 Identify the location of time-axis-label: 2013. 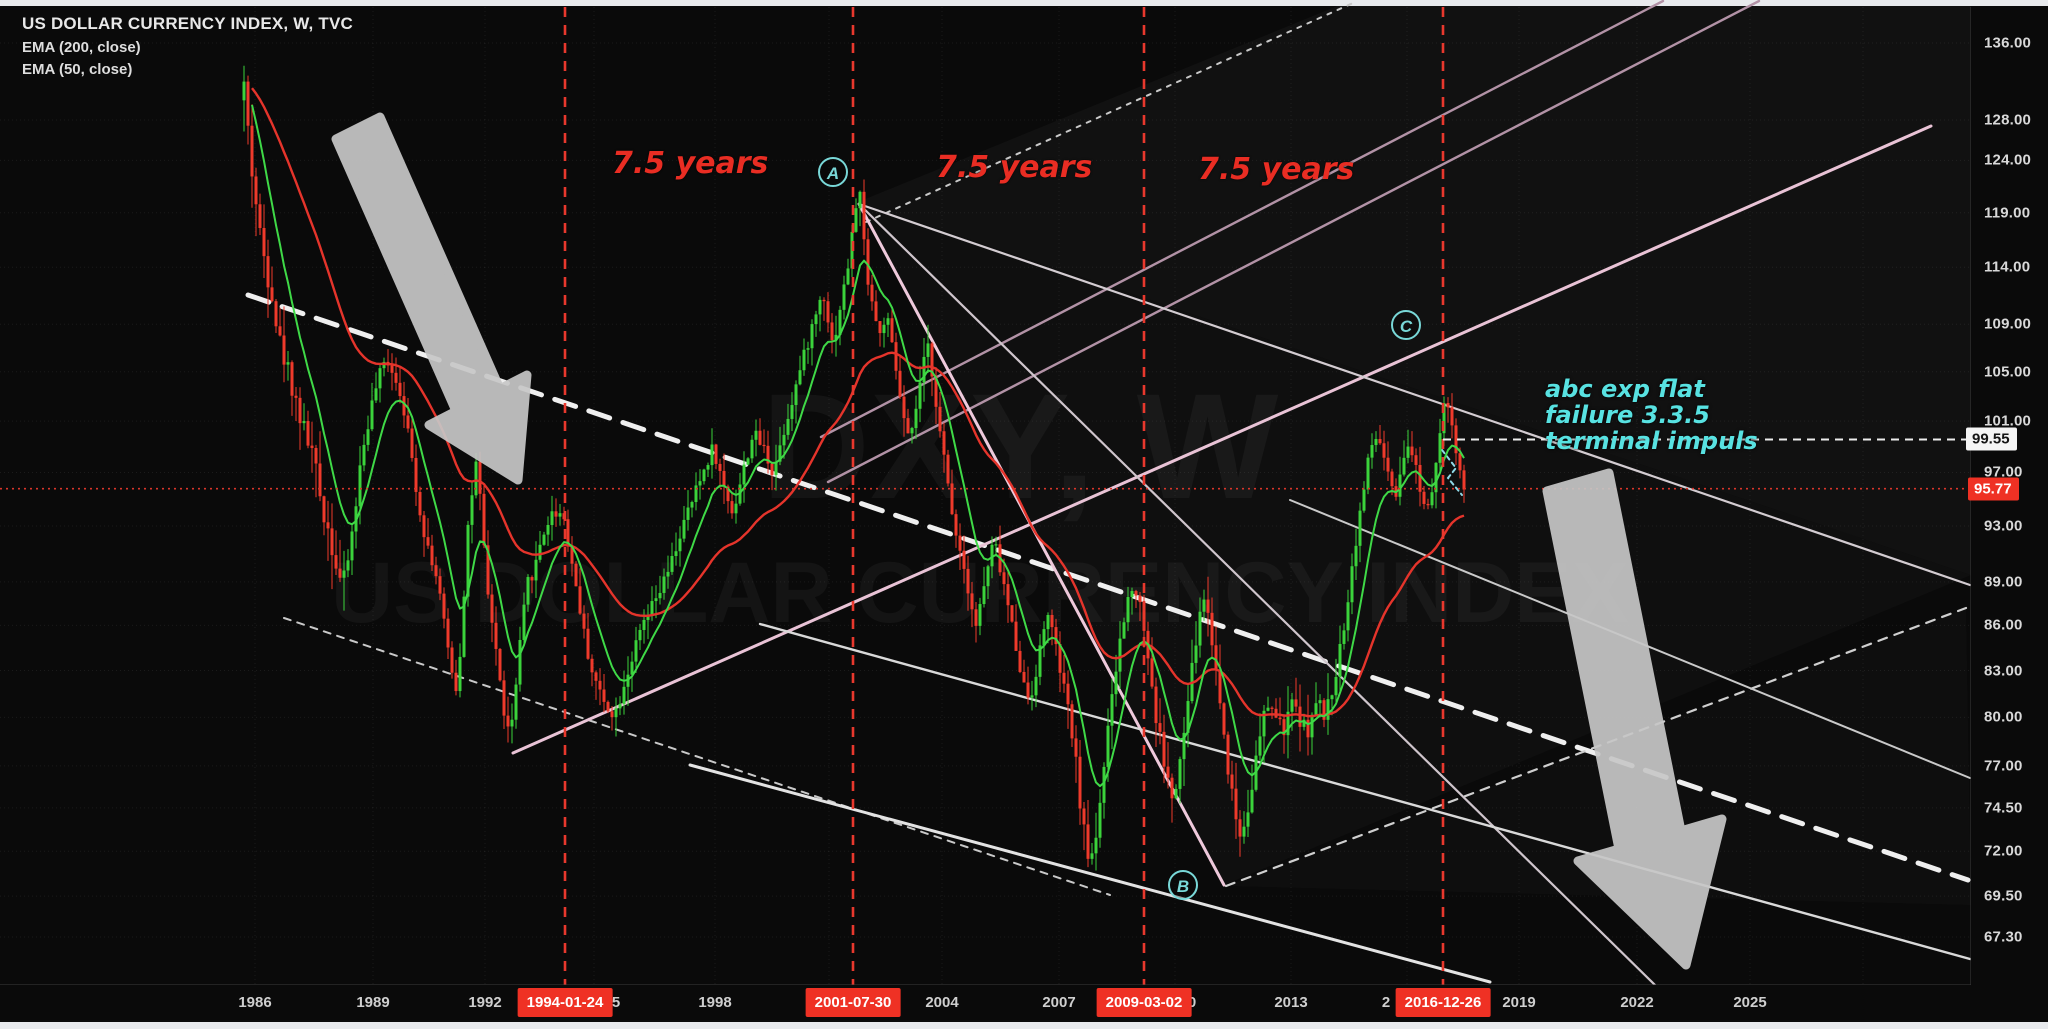
(1291, 1002).